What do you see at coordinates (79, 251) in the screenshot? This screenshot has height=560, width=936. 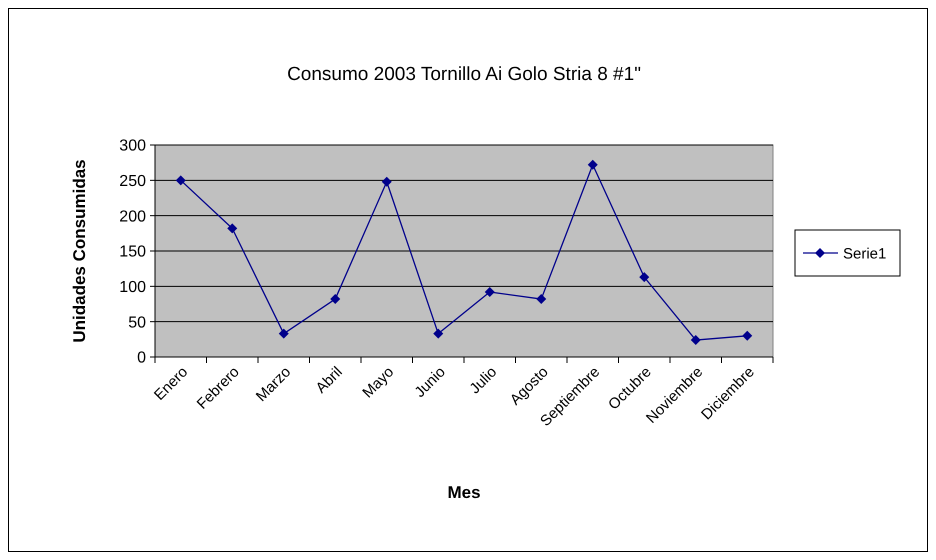 I see `y-axis-title: Unidades Consumidas` at bounding box center [79, 251].